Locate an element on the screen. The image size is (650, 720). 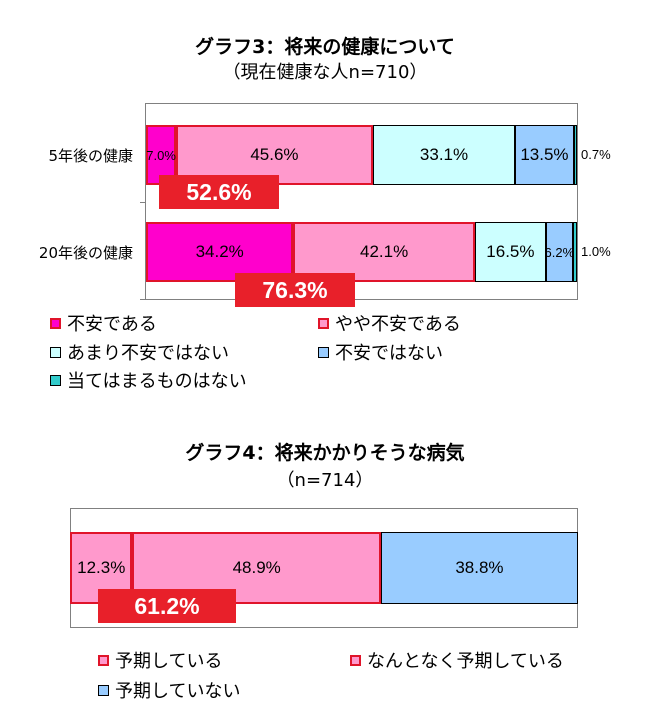
sum-label: 52.6% is located at coordinates (219, 192).